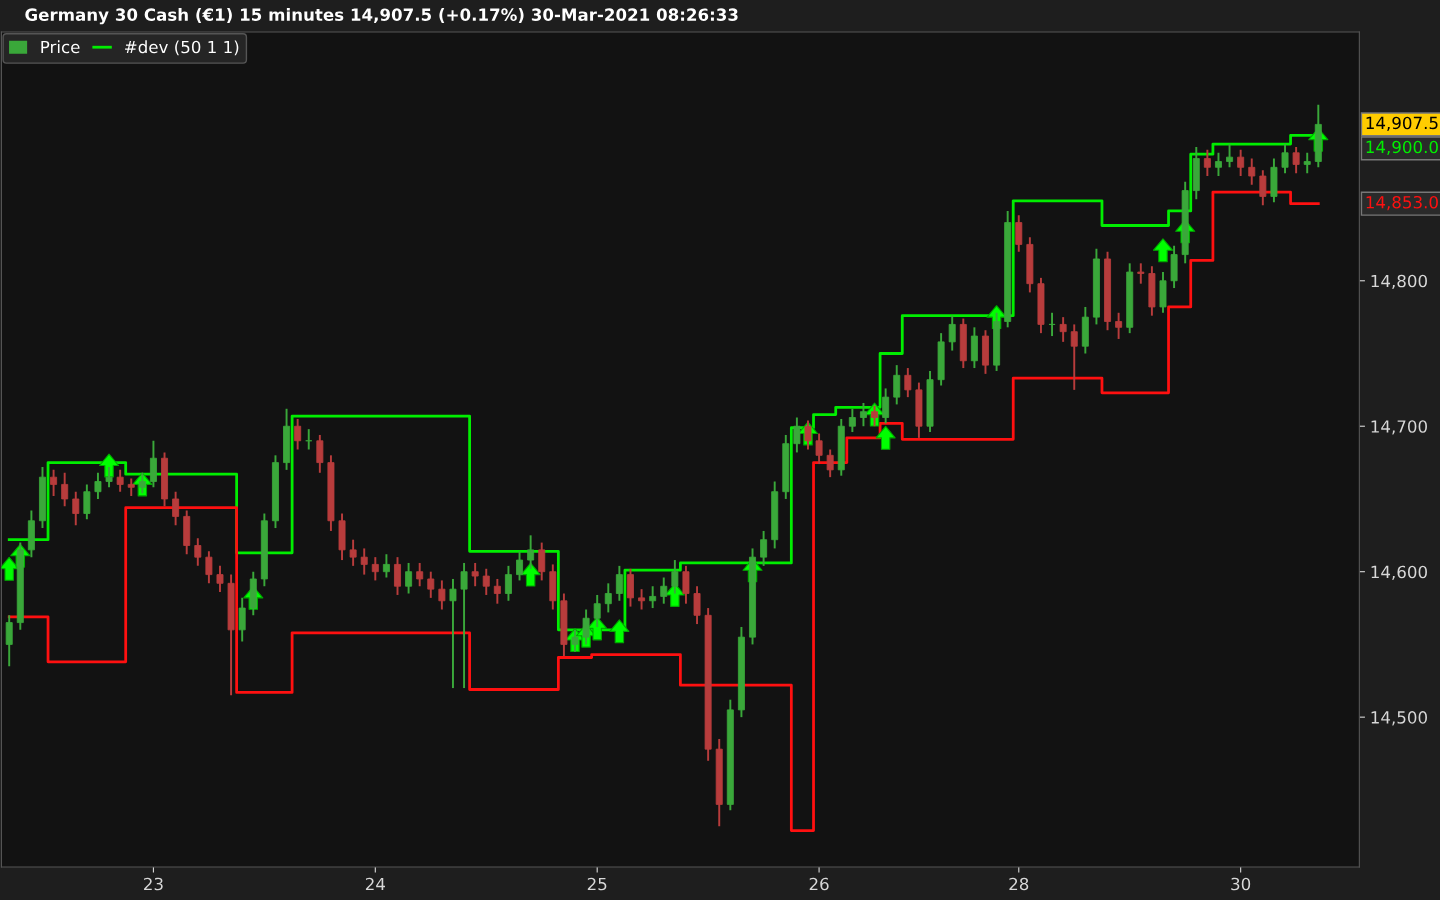 Image resolution: width=1440 pixels, height=900 pixels. What do you see at coordinates (60, 47) in the screenshot?
I see `legend-label: Price` at bounding box center [60, 47].